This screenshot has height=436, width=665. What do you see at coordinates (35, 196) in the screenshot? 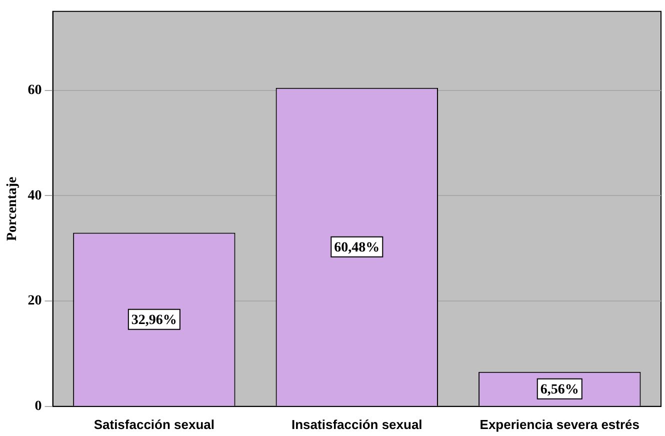
I see `y-tick-label: 40` at bounding box center [35, 196].